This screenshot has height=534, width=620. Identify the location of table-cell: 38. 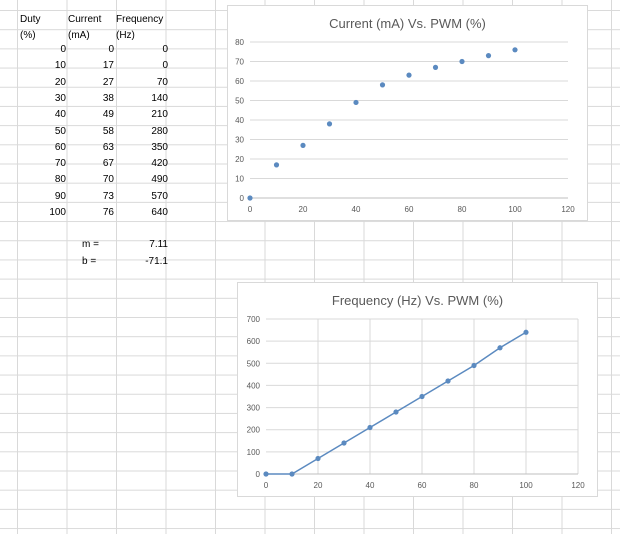
(108, 98).